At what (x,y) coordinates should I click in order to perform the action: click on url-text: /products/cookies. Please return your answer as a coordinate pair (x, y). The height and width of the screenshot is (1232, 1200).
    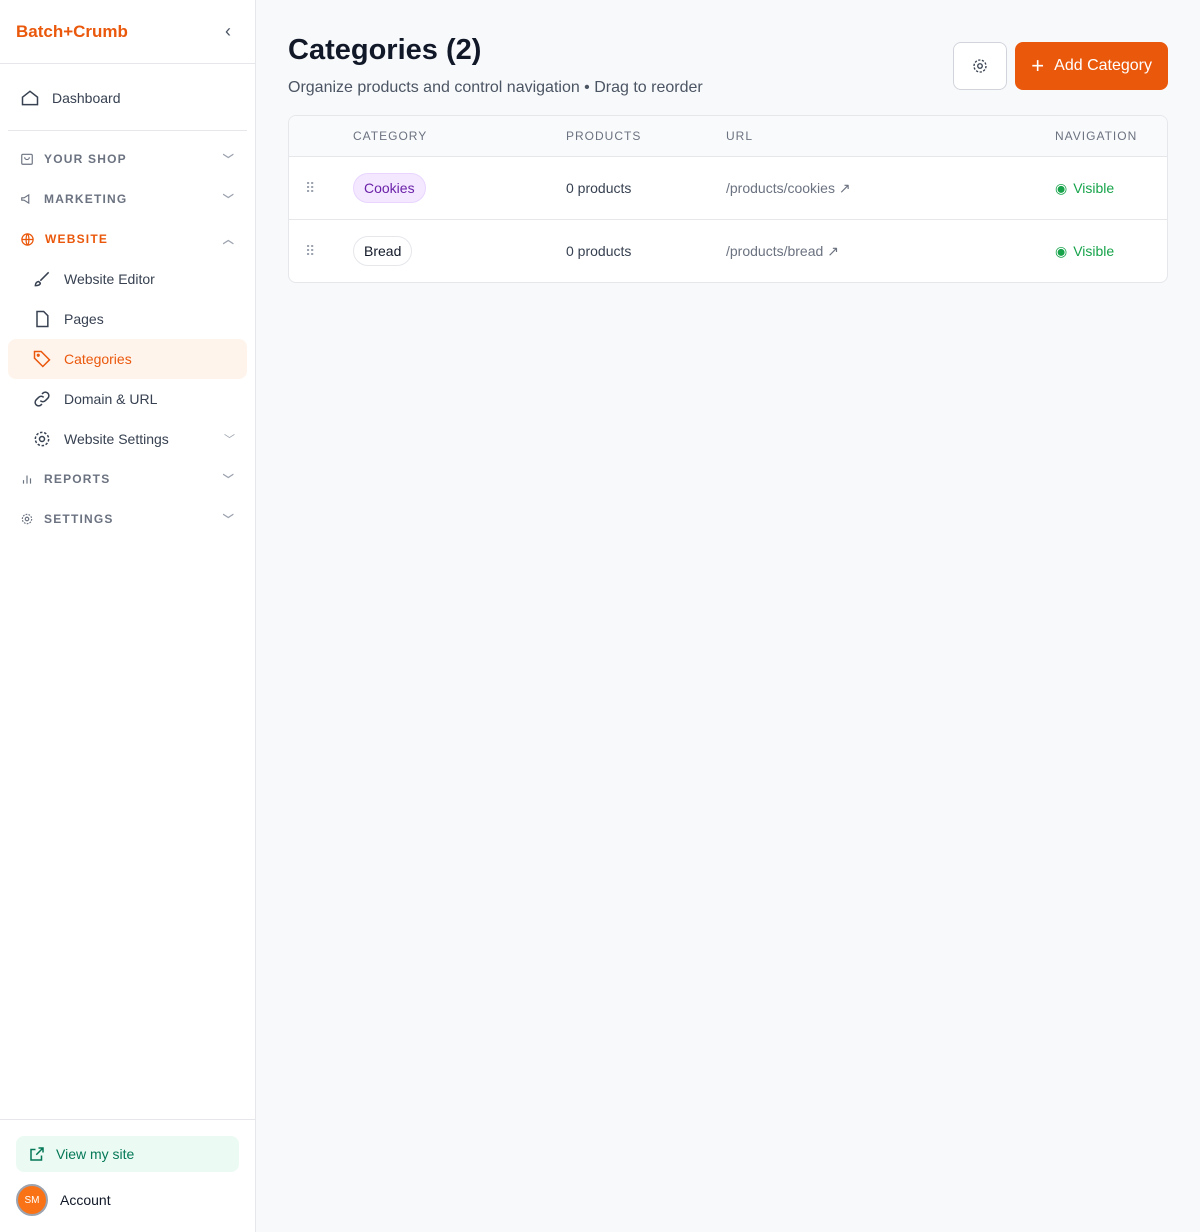
    Looking at the image, I should click on (780, 187).